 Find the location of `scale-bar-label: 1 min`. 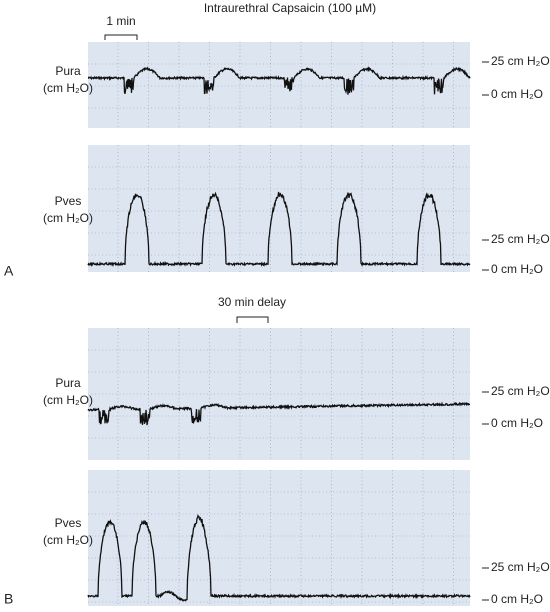

scale-bar-label: 1 min is located at coordinates (120, 21).